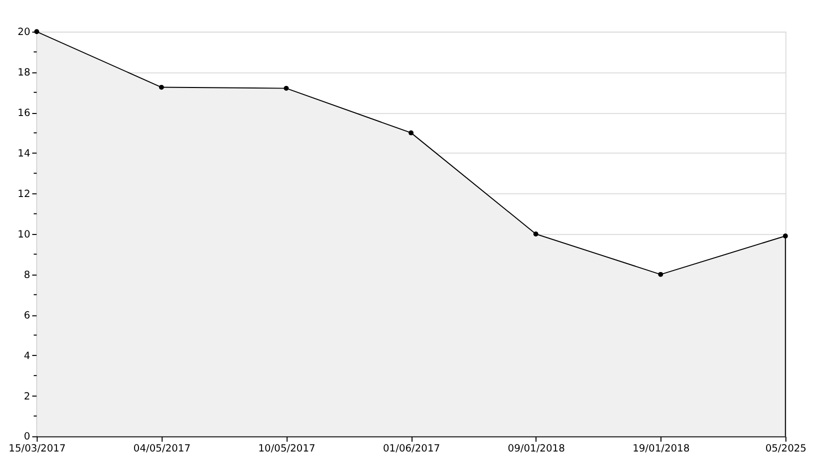  What do you see at coordinates (411, 449) in the screenshot?
I see `x-tick-label: 01/06/2017` at bounding box center [411, 449].